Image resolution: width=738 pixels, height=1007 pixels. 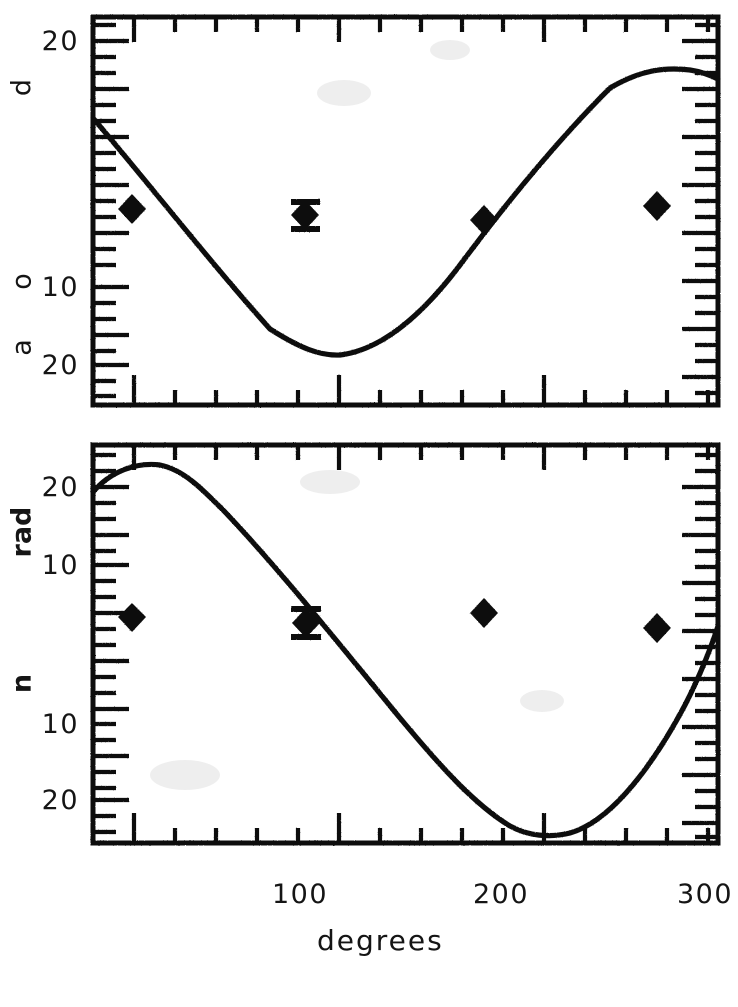 What do you see at coordinates (705, 894) in the screenshot?
I see `xtick-label-300: 300` at bounding box center [705, 894].